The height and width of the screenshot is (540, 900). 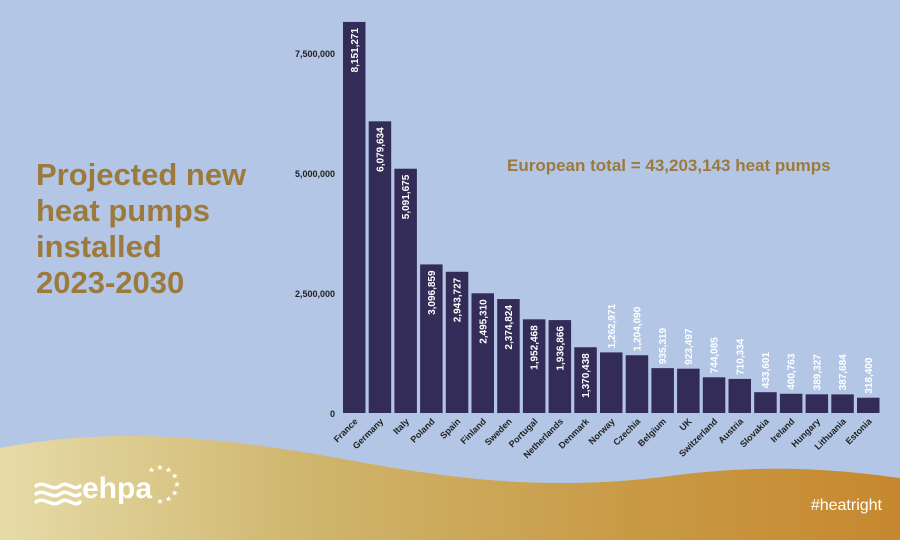 What do you see at coordinates (422, 430) in the screenshot?
I see `x-tick-label: Poland` at bounding box center [422, 430].